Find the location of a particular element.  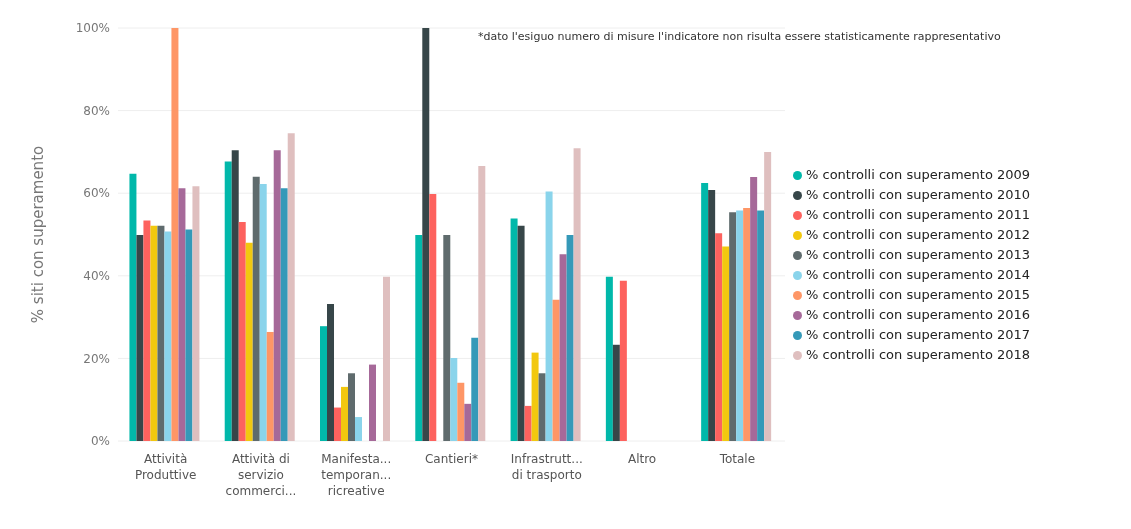

legend-label: % controlli con superamento 2018 is located at coordinates (918, 354).